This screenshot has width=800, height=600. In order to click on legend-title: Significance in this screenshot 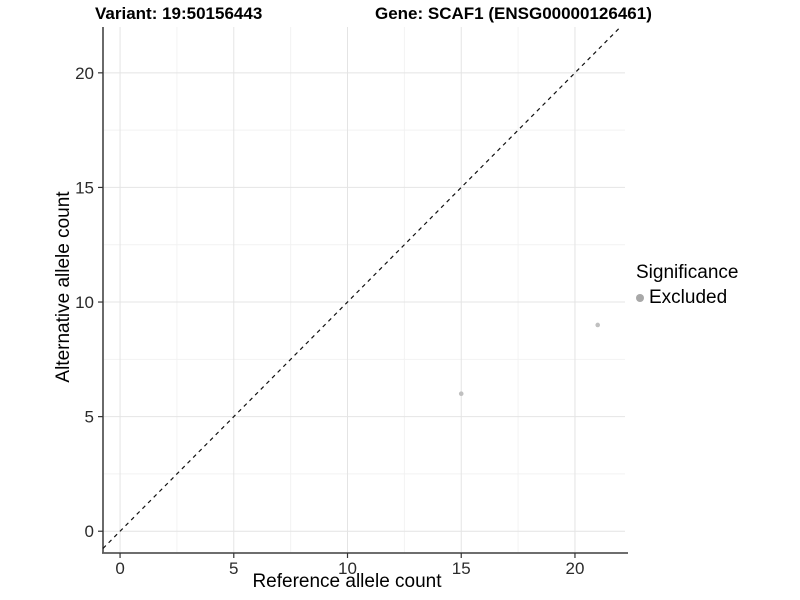, I will do `click(687, 272)`.